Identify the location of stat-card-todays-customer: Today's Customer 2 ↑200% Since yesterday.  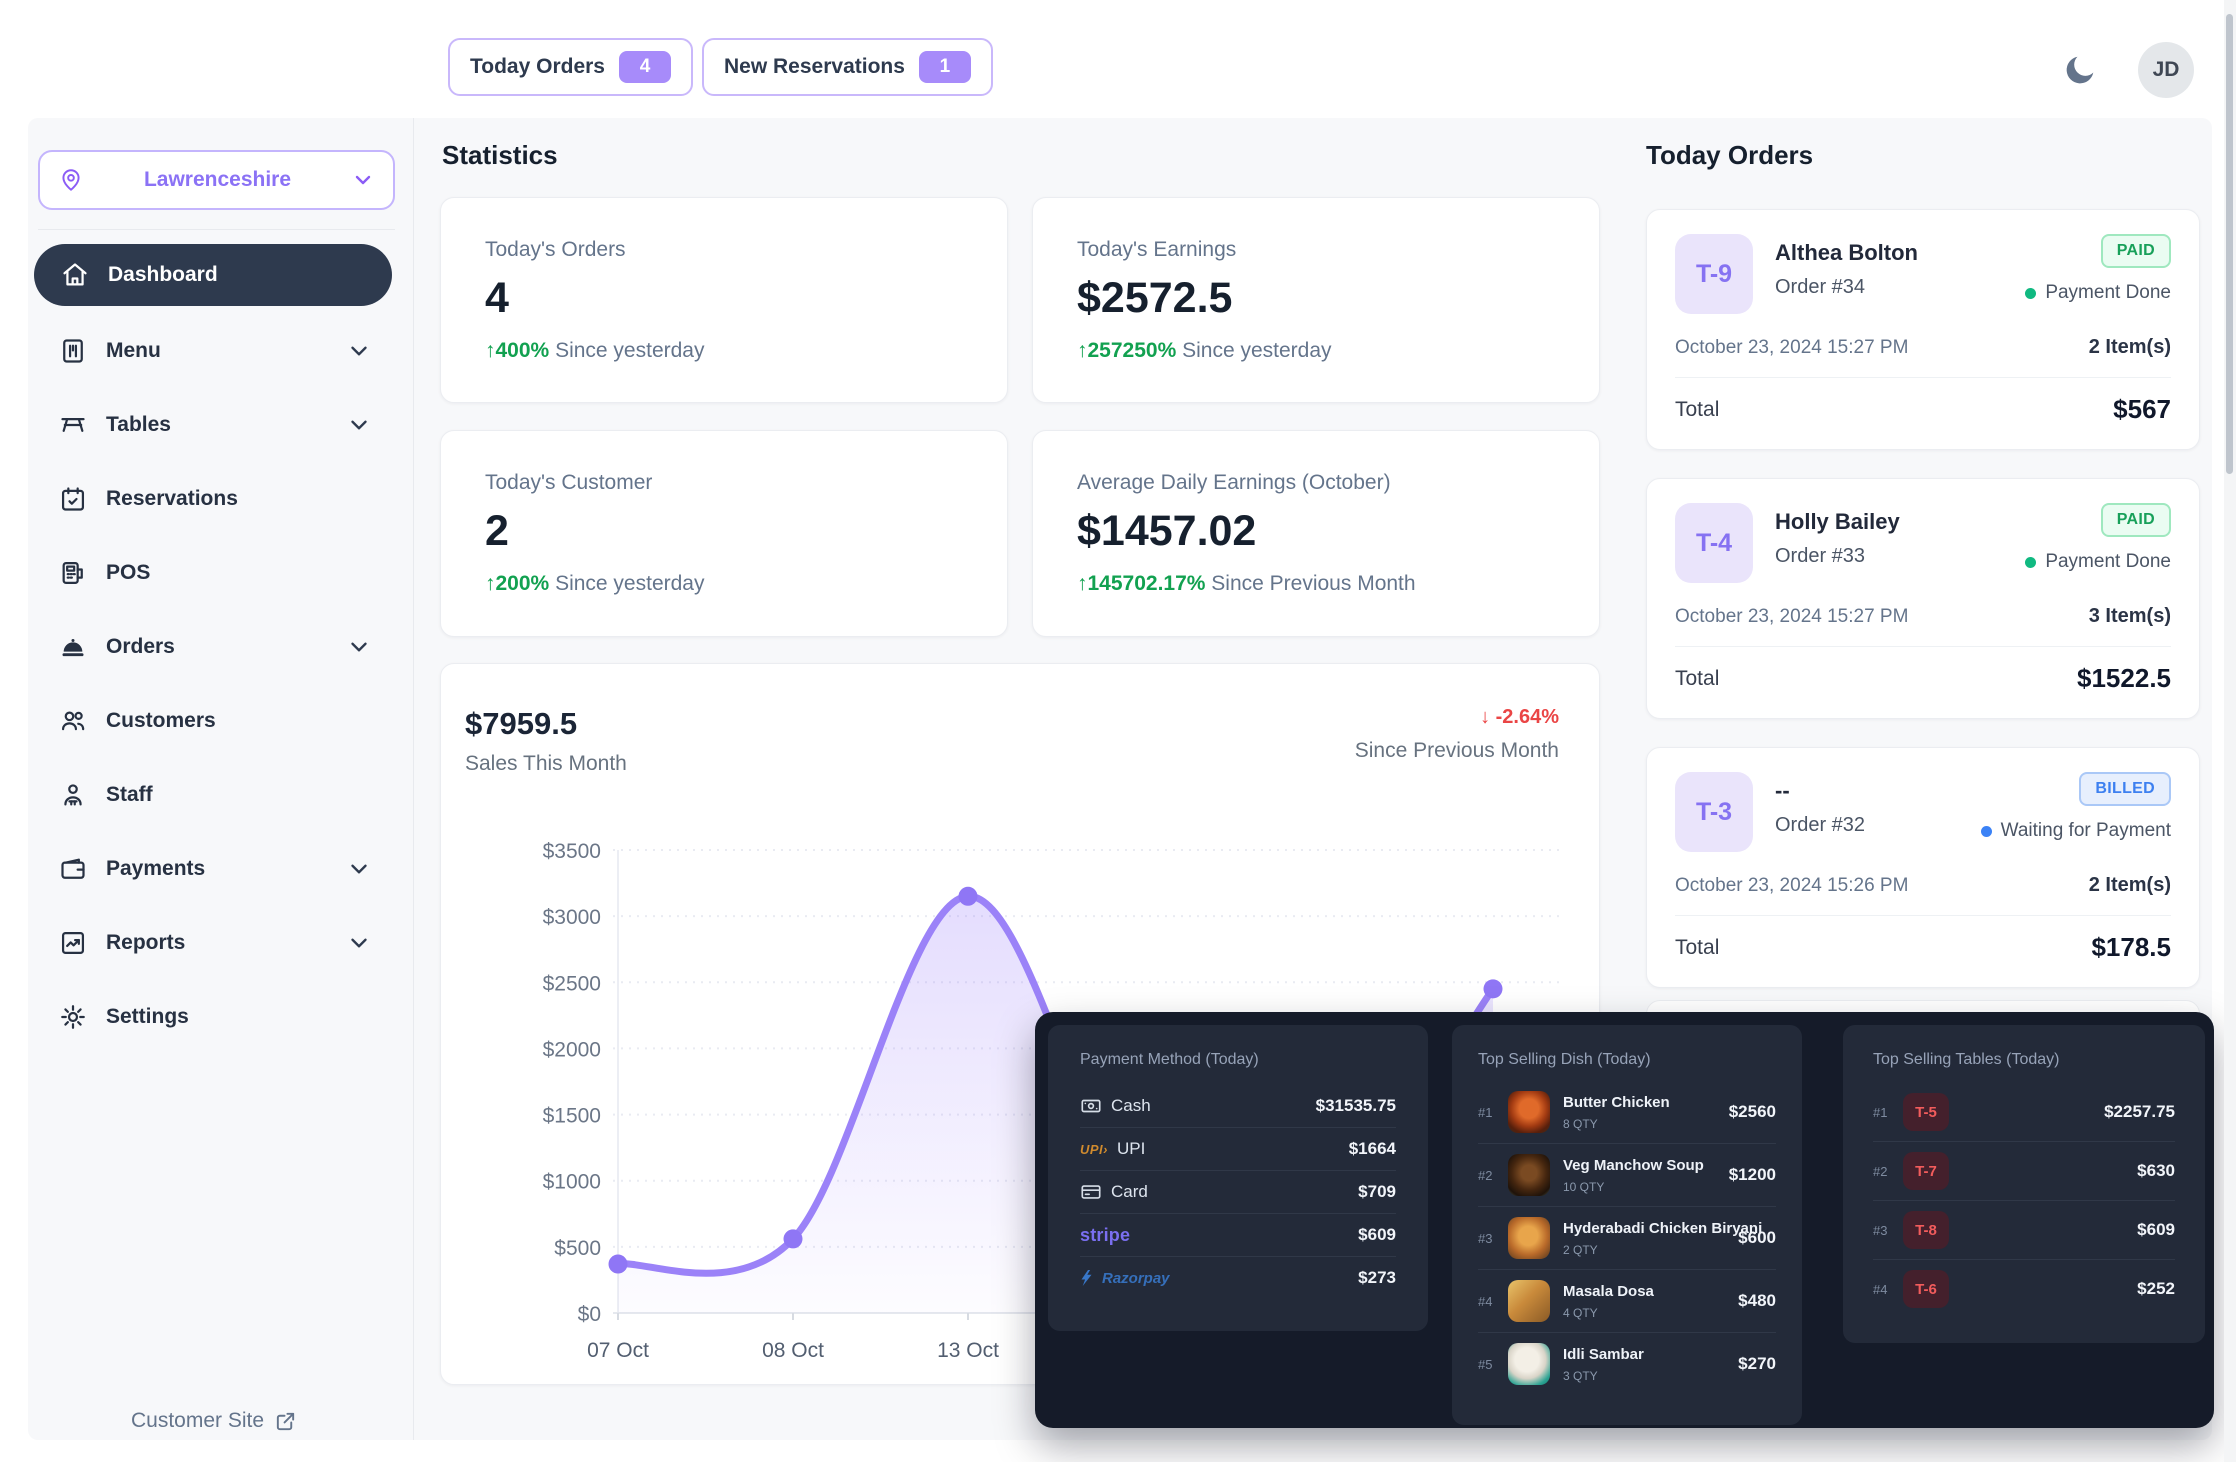
(724, 533).